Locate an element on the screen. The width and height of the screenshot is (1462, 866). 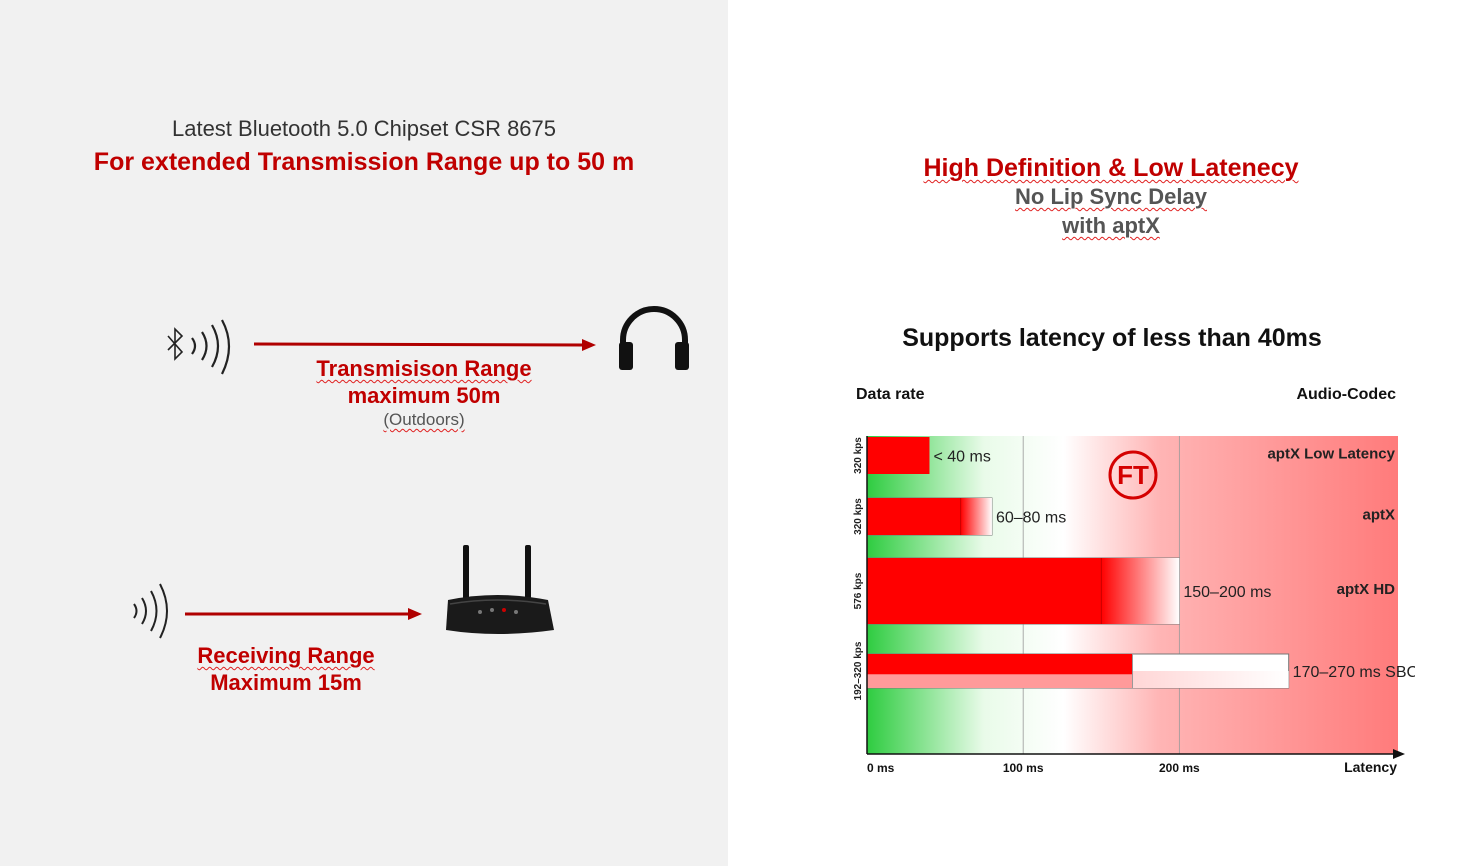
hd-headline: High Definition & Low Latenecy is located at coordinates (1095, 168).